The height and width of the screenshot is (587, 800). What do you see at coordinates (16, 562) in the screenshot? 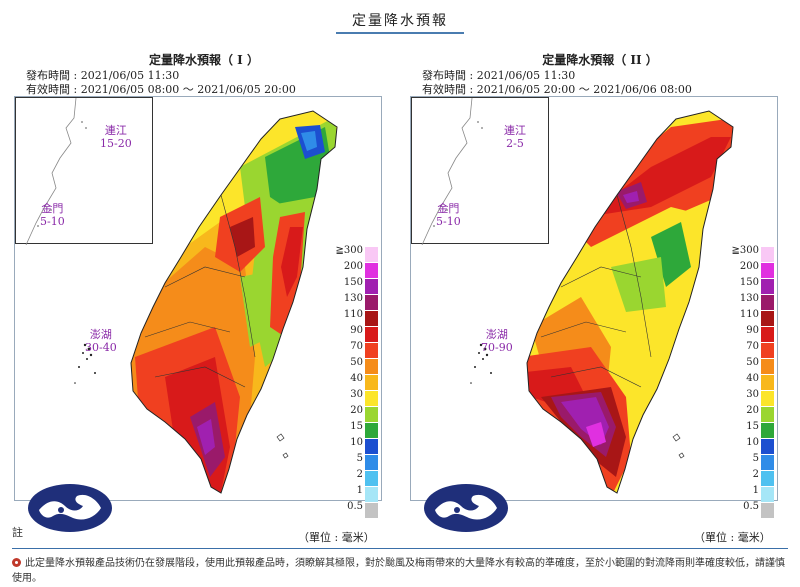
I see `bullet-icon` at bounding box center [16, 562].